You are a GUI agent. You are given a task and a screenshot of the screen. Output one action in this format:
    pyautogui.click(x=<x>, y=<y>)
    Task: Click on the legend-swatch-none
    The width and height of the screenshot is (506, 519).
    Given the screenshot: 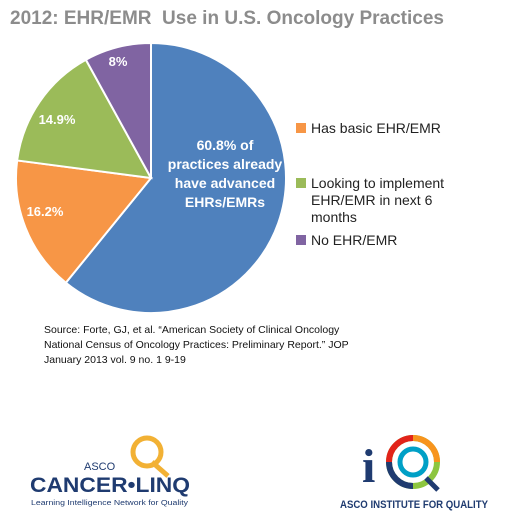 What is the action you would take?
    pyautogui.click(x=301, y=240)
    